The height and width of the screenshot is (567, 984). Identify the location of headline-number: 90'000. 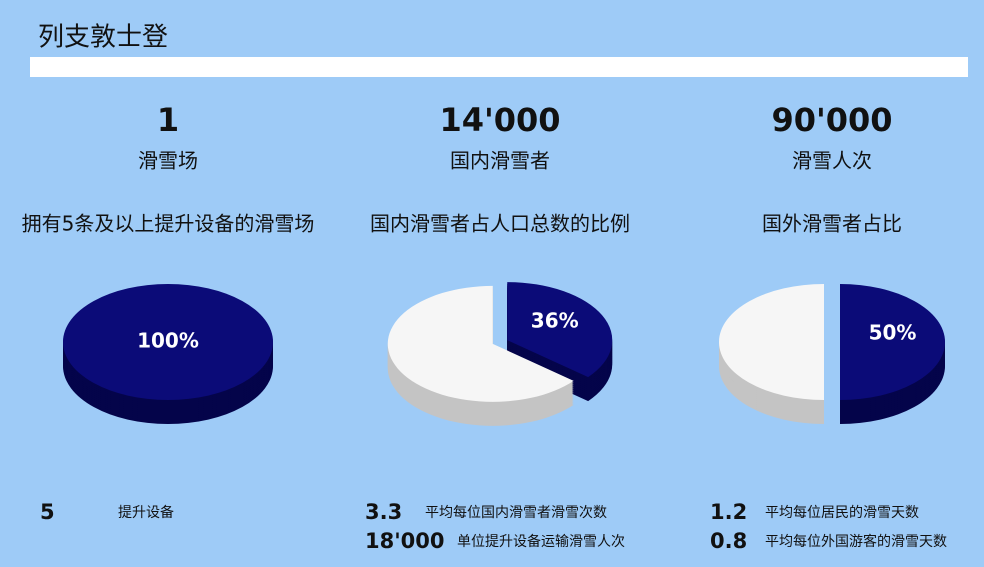
(831, 120).